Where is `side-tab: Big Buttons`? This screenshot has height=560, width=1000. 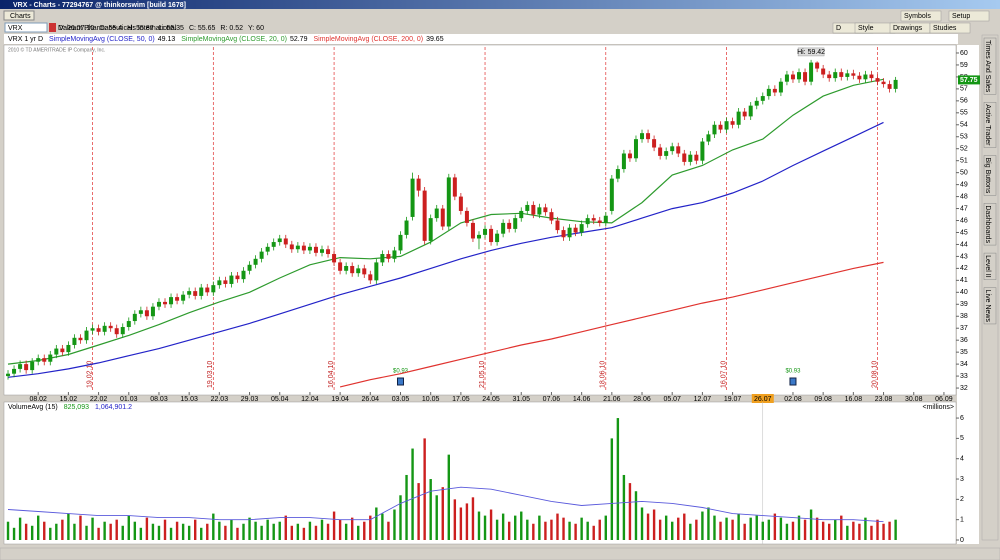
side-tab: Big Buttons is located at coordinates (987, 176).